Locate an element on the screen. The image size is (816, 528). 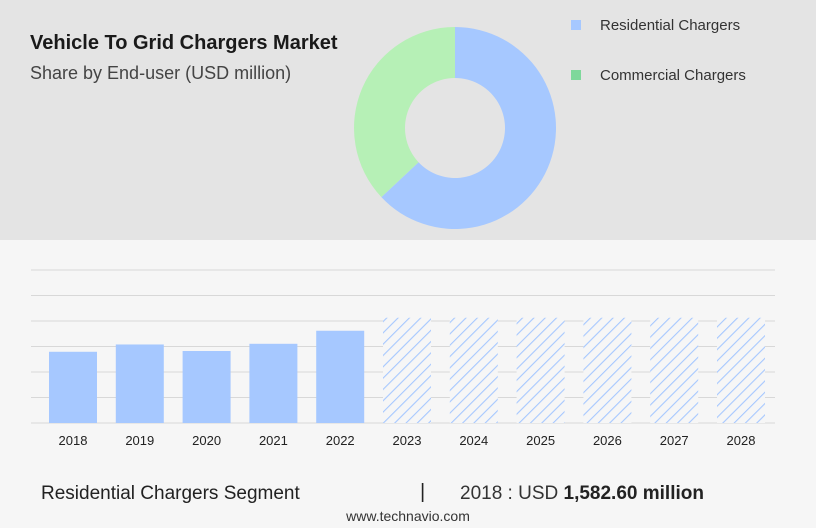
legend-label-residential: Residential Chargers is located at coordinates (670, 25).